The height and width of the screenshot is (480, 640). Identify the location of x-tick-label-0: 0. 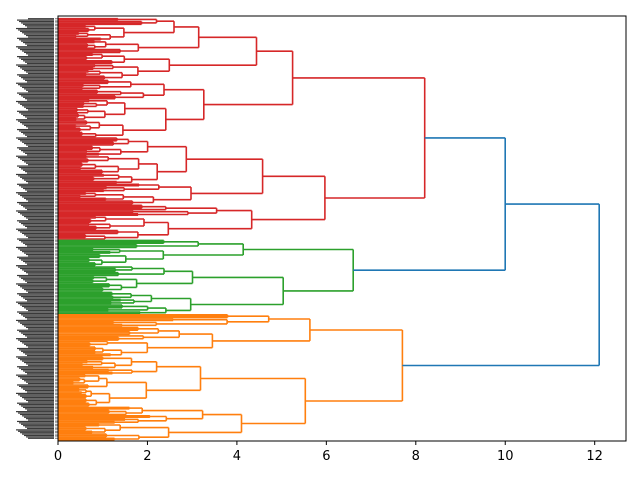
(58, 456).